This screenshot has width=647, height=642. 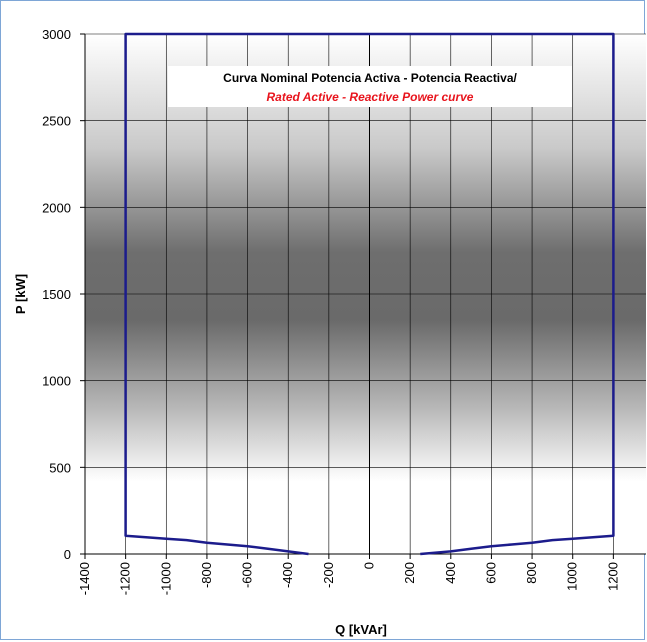 I want to click on x-tick-label: 600, so click(x=490, y=573).